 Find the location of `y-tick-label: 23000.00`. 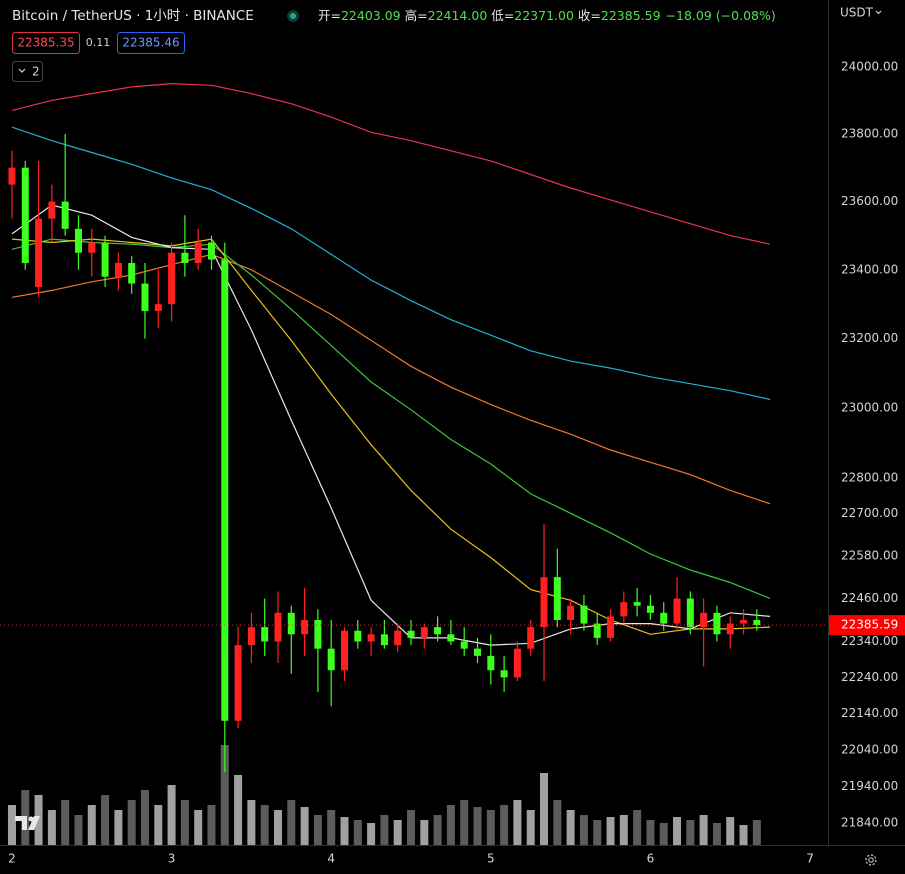

y-tick-label: 23000.00 is located at coordinates (869, 408).